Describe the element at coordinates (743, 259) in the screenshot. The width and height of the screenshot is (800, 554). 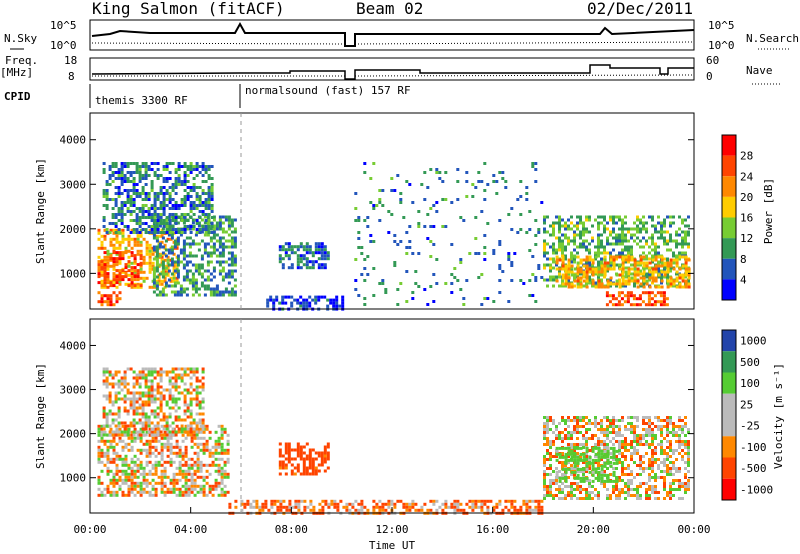
I see `colorbar-tick-label: 8` at that location.